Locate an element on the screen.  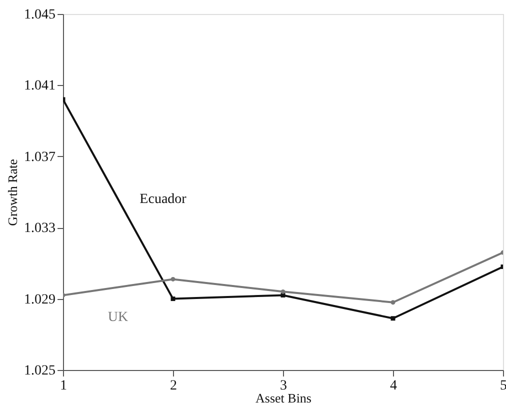
y-axis-title: Growth Rate is located at coordinates (12, 192).